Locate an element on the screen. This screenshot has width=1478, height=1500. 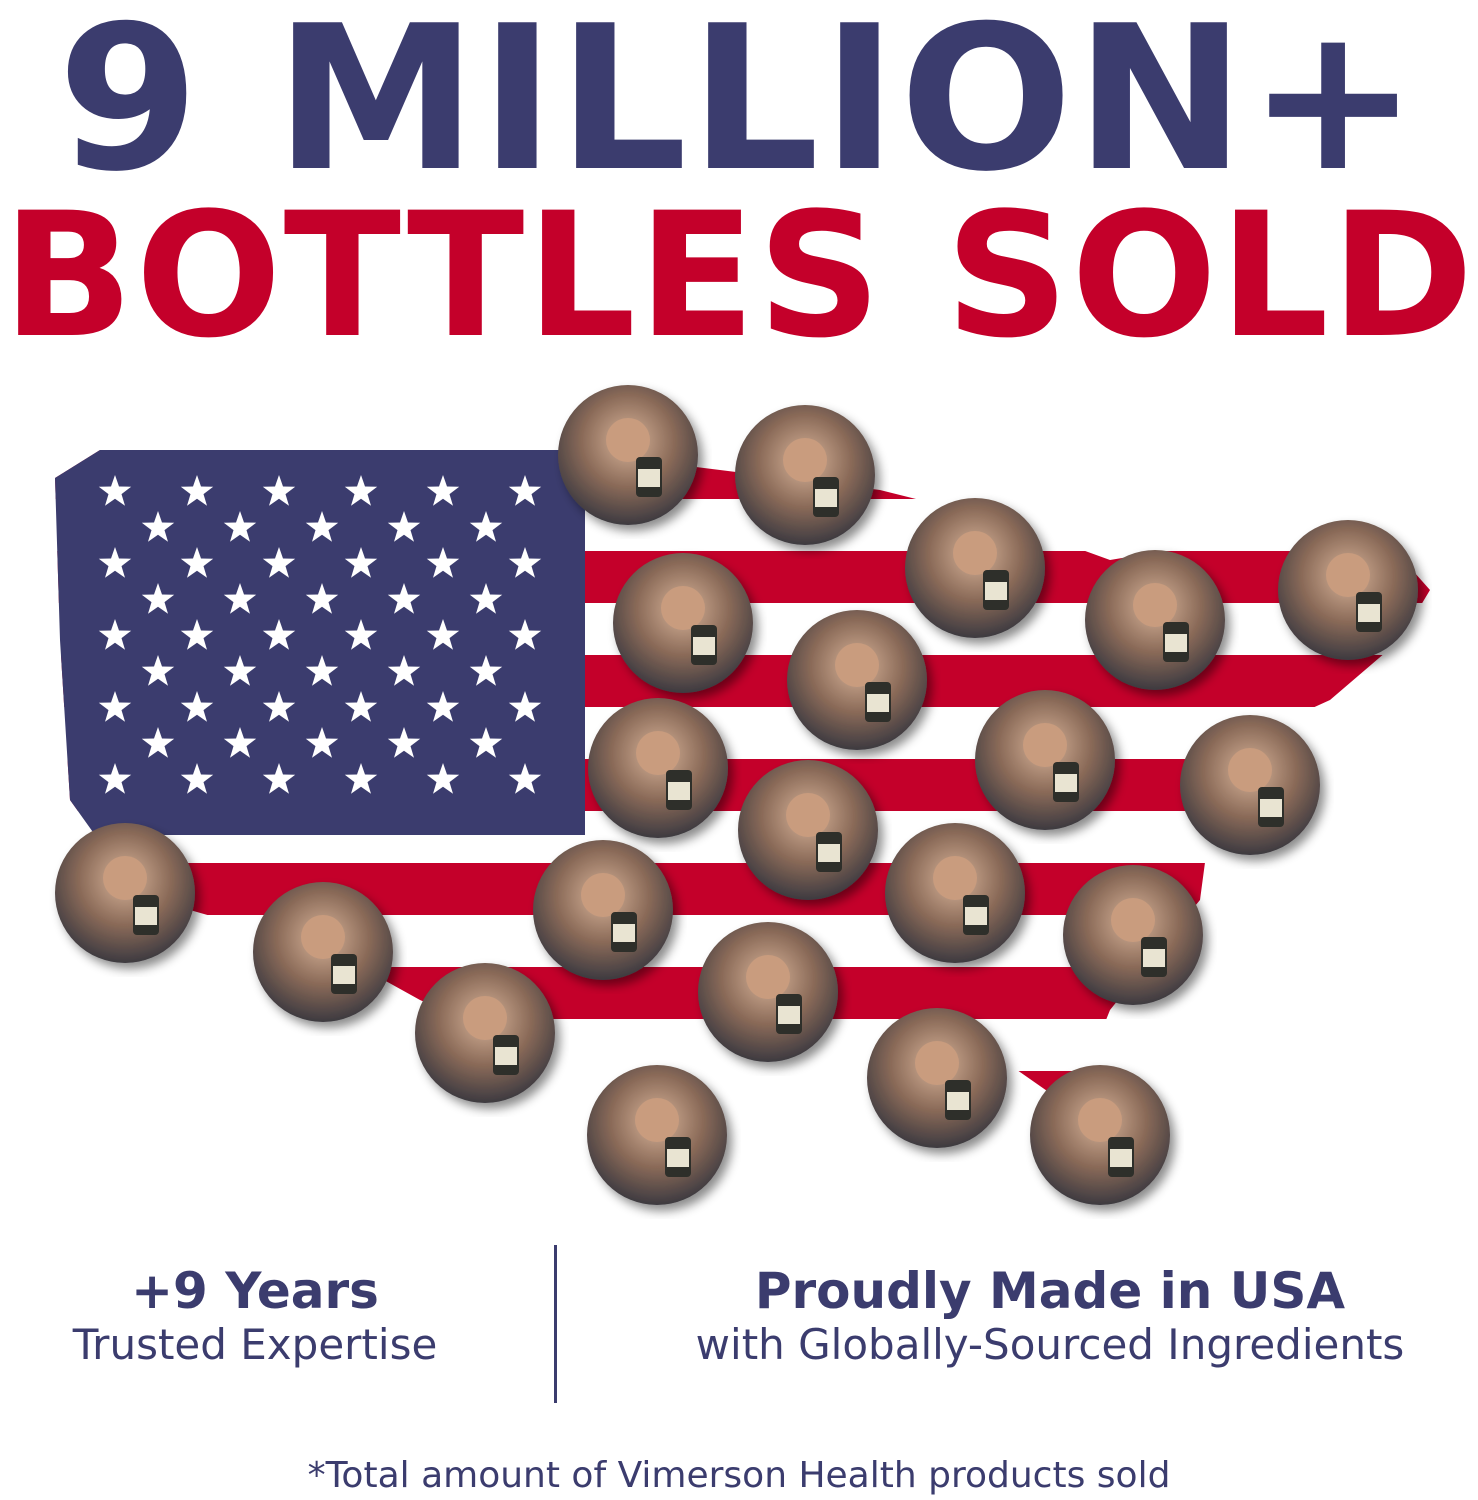
stat-years-subtitle: Trusted Expertise is located at coordinates (255, 1344).